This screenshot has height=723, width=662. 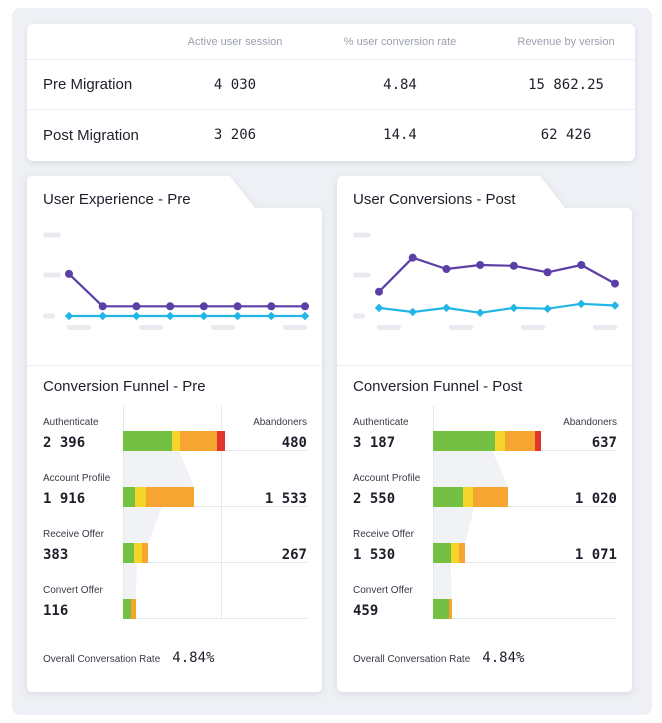 What do you see at coordinates (88, 84) in the screenshot?
I see `row-label-pre: Pre Migration` at bounding box center [88, 84].